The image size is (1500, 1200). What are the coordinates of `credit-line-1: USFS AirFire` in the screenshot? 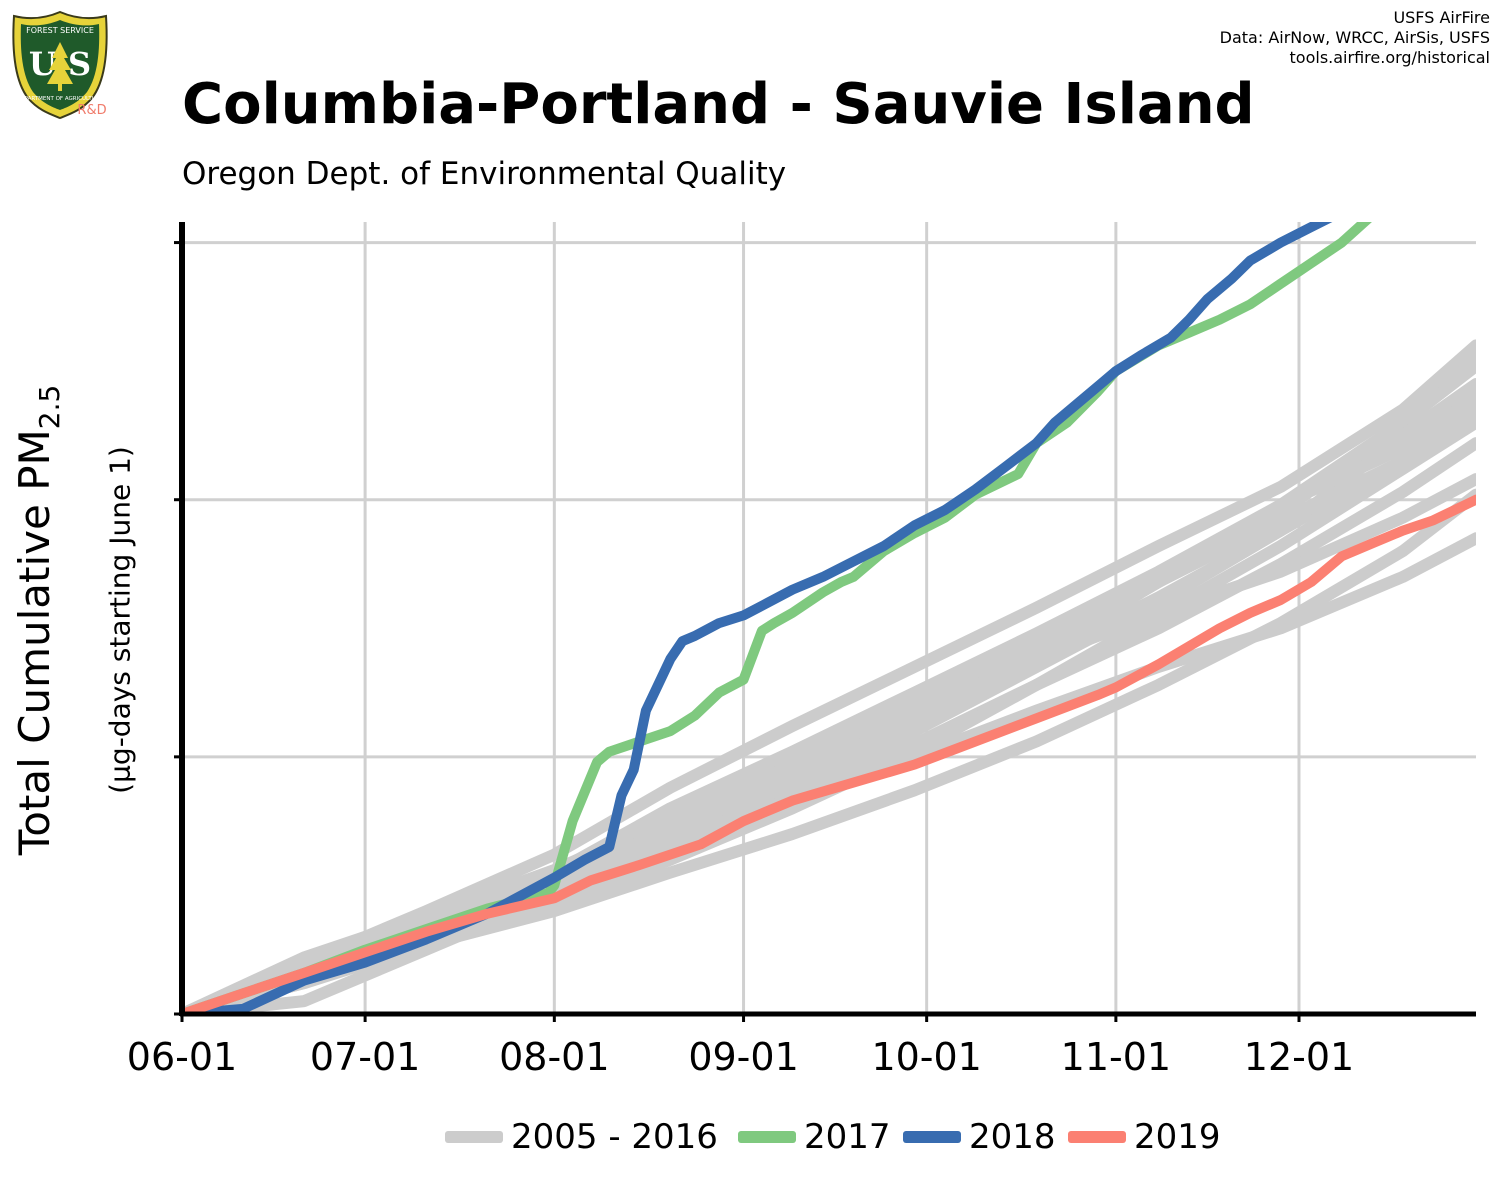 It's located at (1441, 17).